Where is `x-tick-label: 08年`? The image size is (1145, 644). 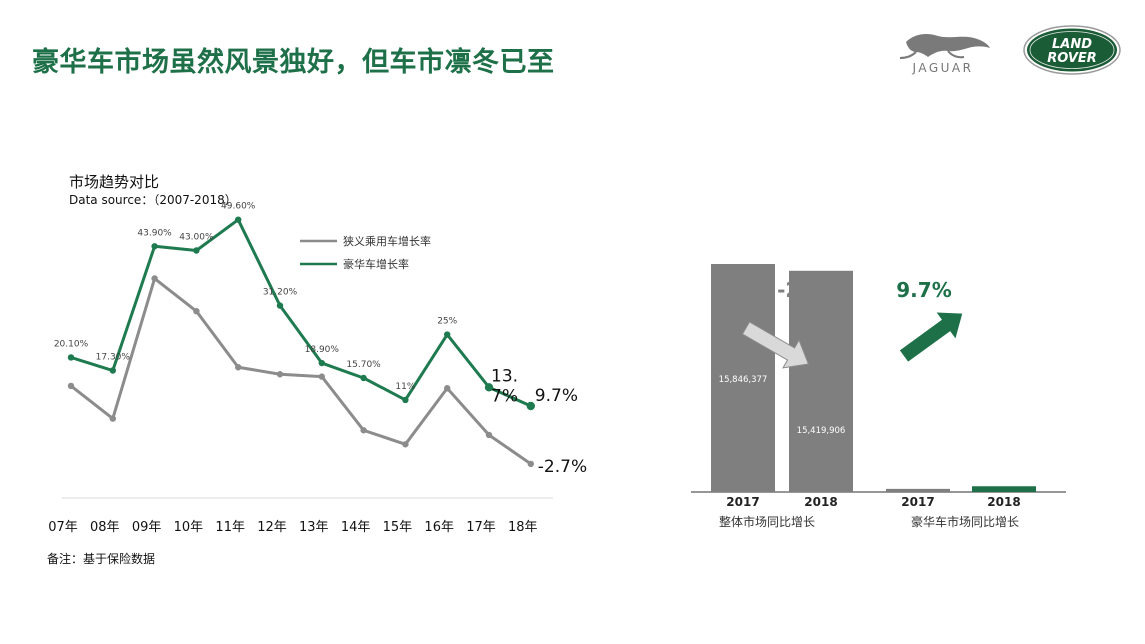
x-tick-label: 08年 is located at coordinates (105, 527).